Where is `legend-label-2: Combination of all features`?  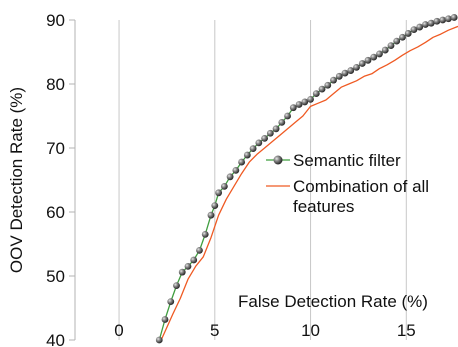
legend-label-2: Combination of all features is located at coordinates (361, 196).